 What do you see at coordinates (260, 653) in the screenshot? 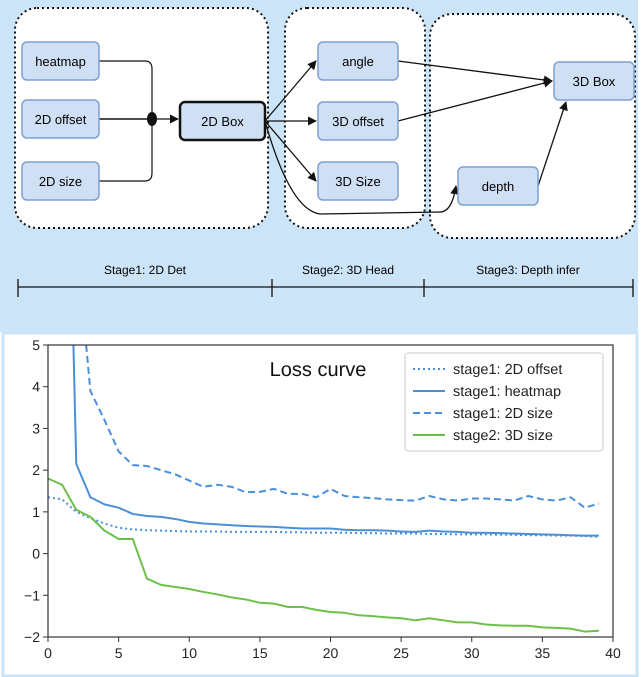
I see `x-tick-label: 15` at bounding box center [260, 653].